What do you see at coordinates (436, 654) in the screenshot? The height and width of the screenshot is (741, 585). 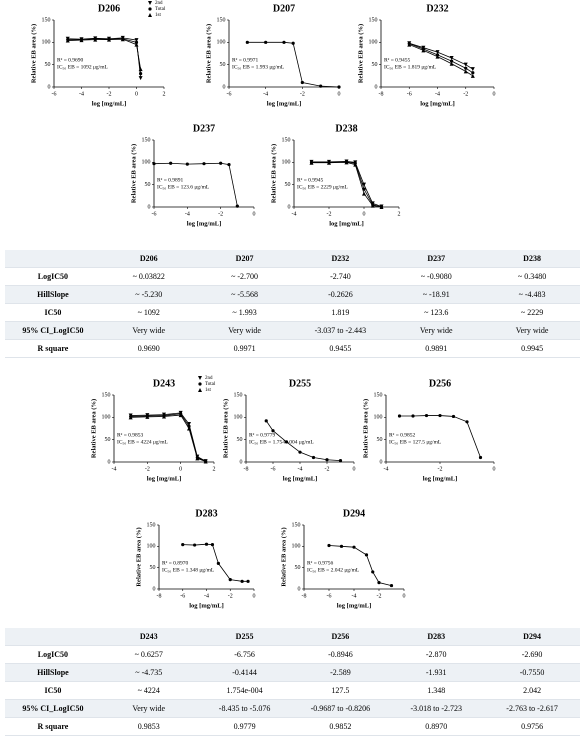 I see `table-cell: -2.870` at bounding box center [436, 654].